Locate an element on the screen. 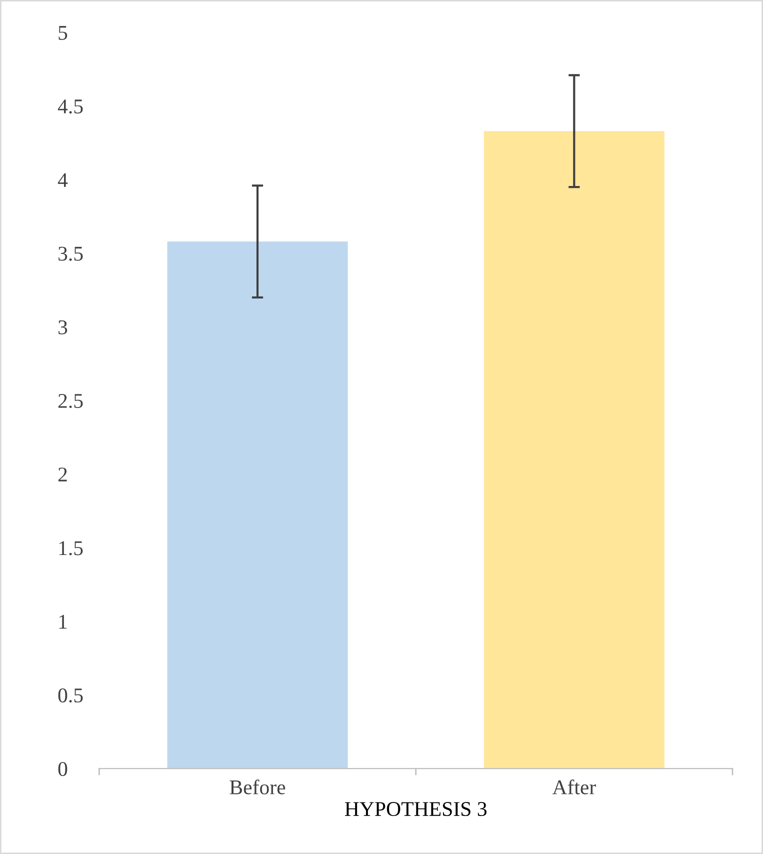 The width and height of the screenshot is (763, 854). y-tick-label: 1 is located at coordinates (63, 621).